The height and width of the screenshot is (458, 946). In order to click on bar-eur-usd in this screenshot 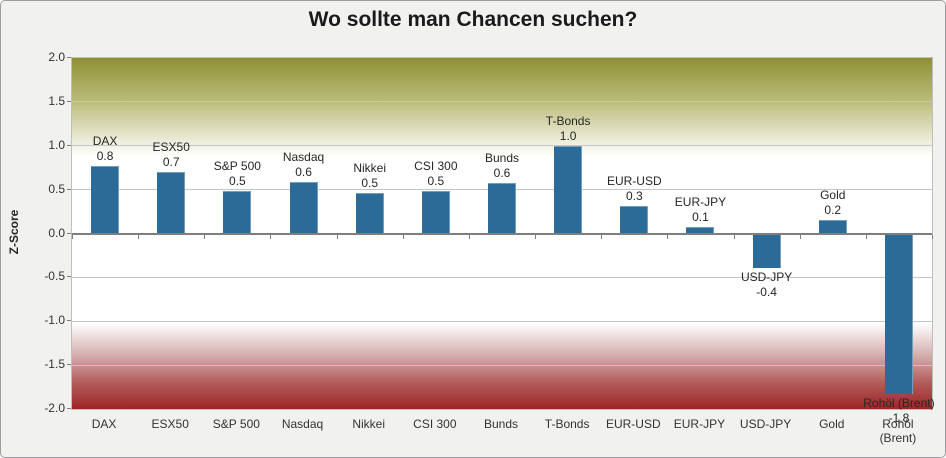, I will do `click(634, 220)`.